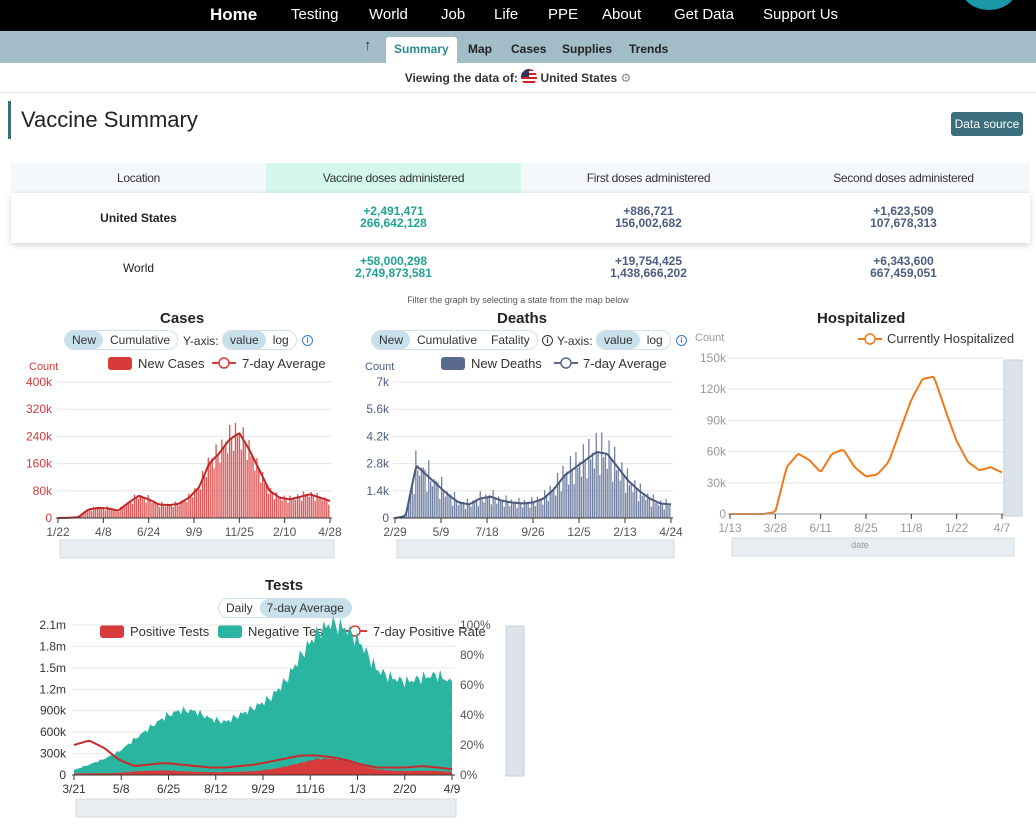 This screenshot has height=827, width=1036. What do you see at coordinates (378, 409) in the screenshot?
I see `y-tick-label: 5.6k` at bounding box center [378, 409].